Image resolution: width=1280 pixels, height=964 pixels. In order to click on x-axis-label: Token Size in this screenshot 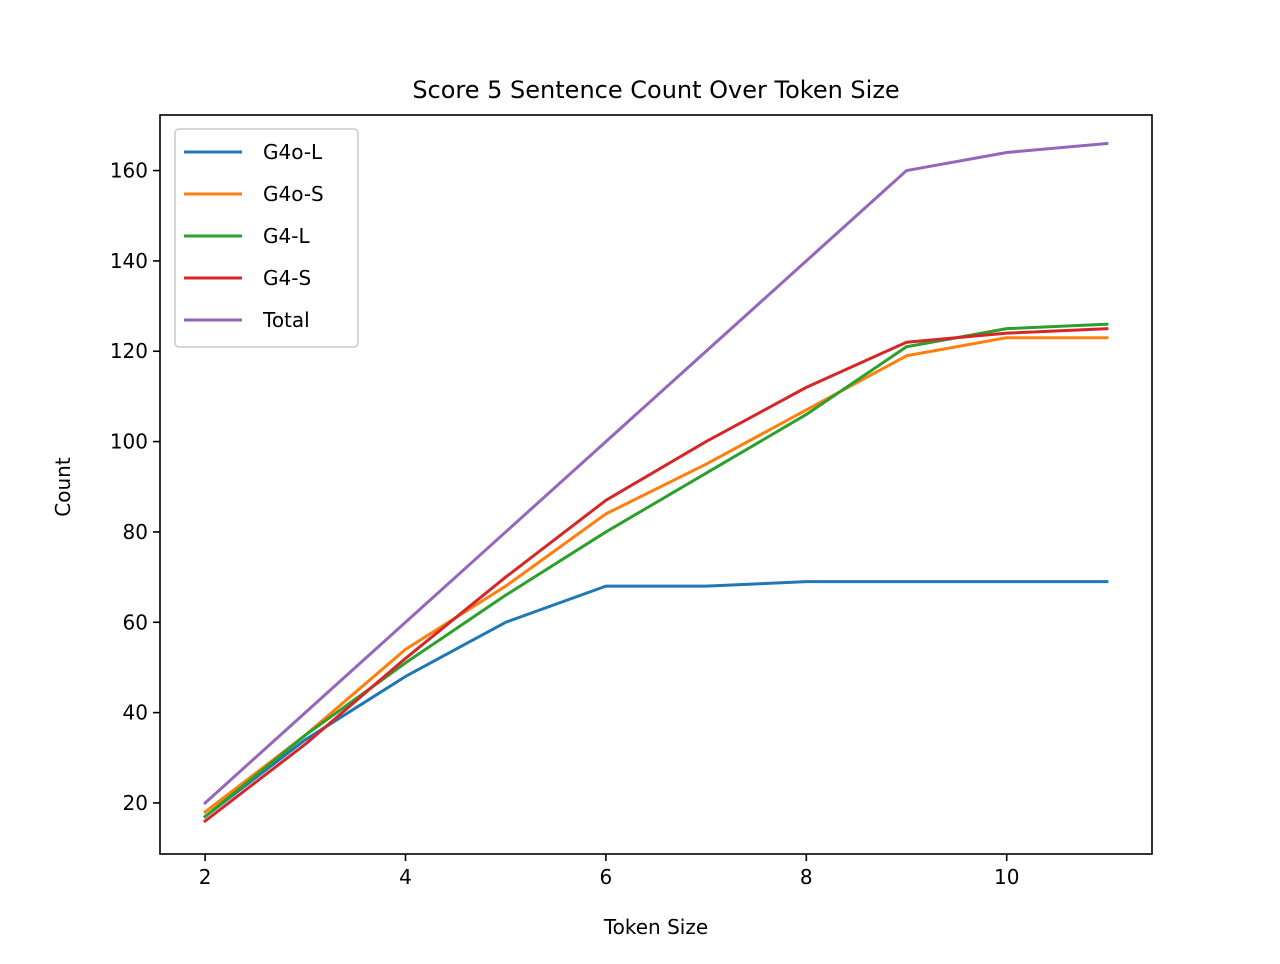, I will do `click(655, 927)`.